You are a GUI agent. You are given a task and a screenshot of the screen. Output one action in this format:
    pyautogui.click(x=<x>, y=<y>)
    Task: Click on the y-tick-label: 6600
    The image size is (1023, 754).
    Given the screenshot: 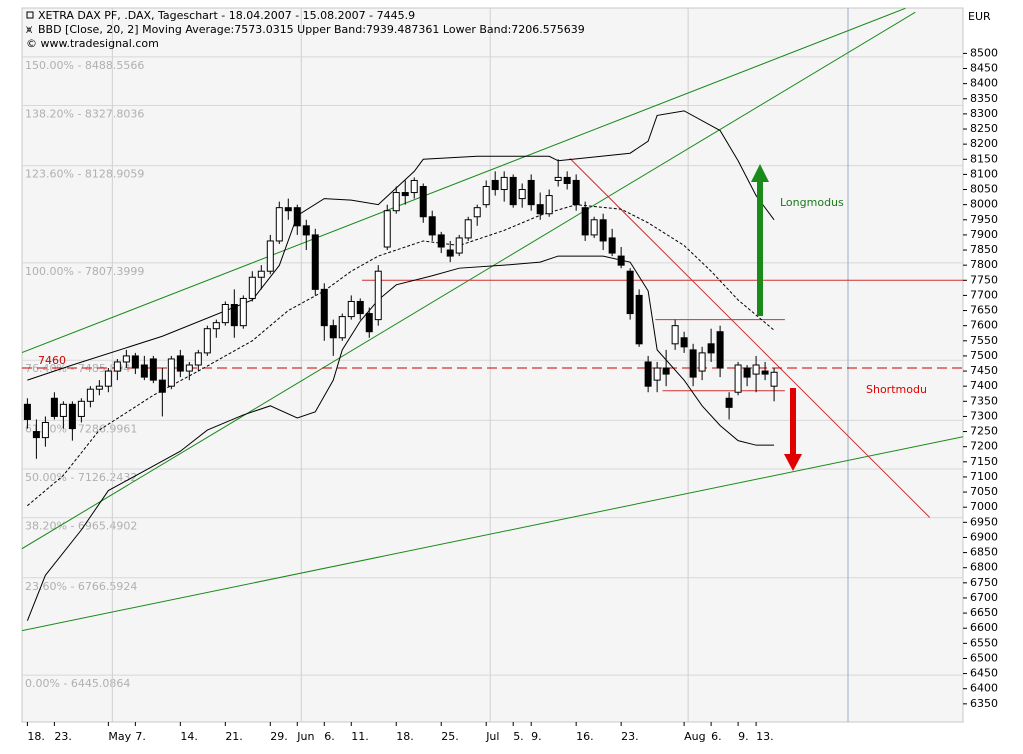 What is the action you would take?
    pyautogui.click(x=984, y=627)
    